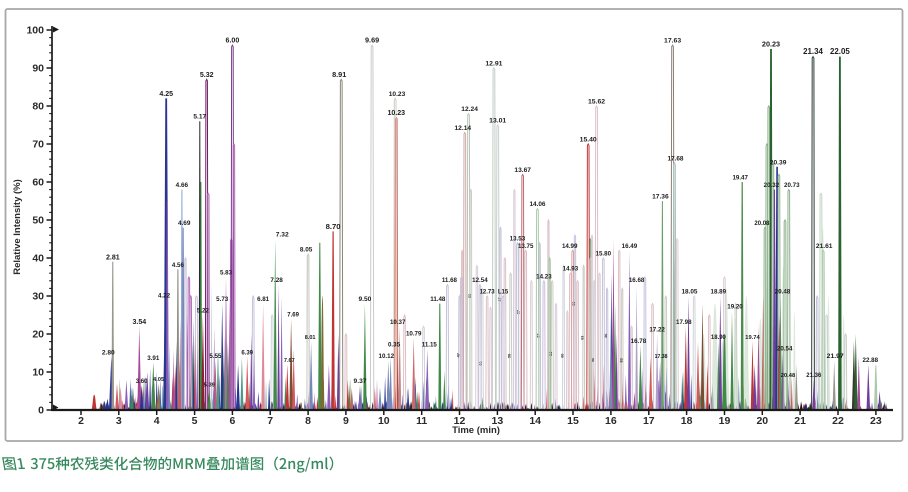 This screenshot has width=908, height=492. I want to click on svg-text: 3.91, so click(153, 358).